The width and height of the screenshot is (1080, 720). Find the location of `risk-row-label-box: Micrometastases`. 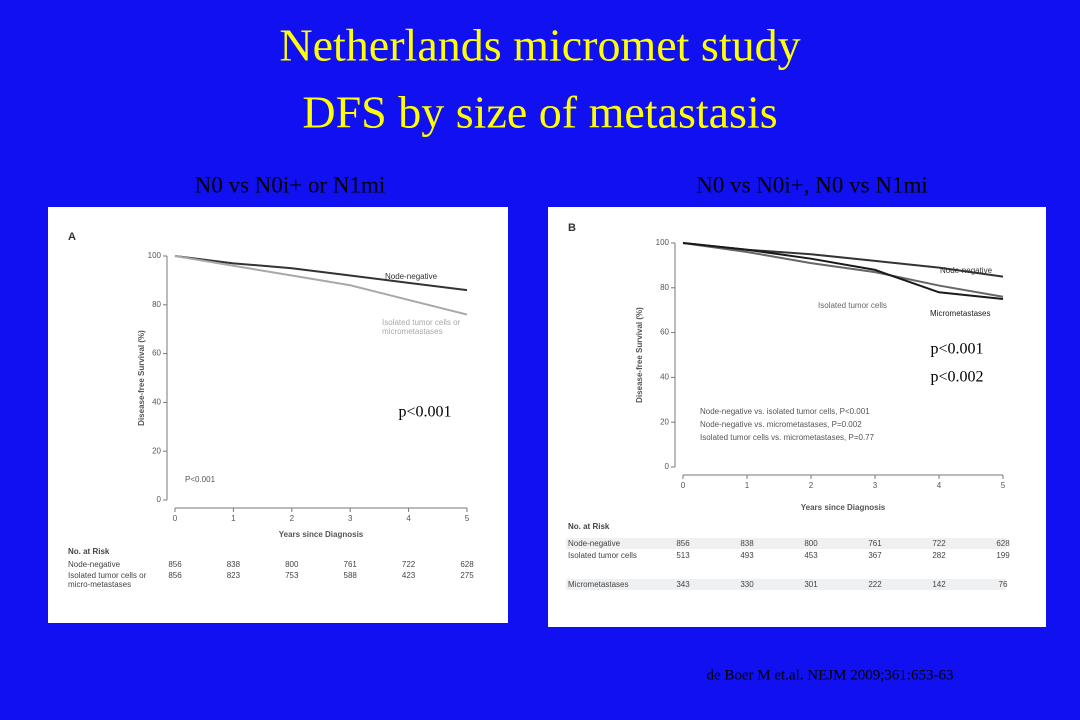

risk-row-label-box: Micrometastases is located at coordinates (598, 584).